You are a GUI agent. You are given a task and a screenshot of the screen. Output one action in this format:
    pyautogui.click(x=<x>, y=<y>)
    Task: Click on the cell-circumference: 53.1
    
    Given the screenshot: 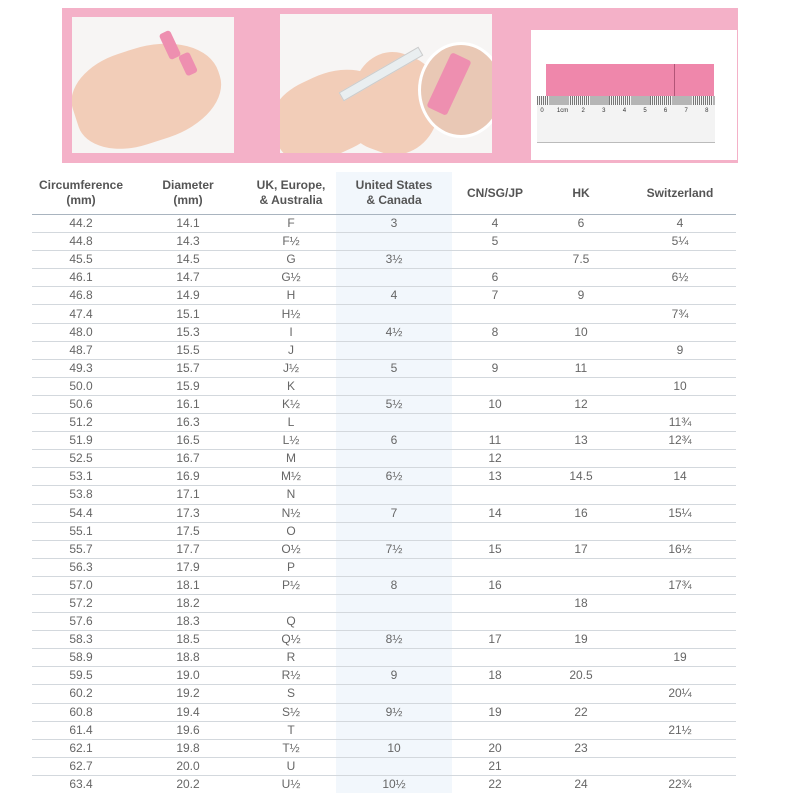 What is the action you would take?
    pyautogui.click(x=81, y=477)
    